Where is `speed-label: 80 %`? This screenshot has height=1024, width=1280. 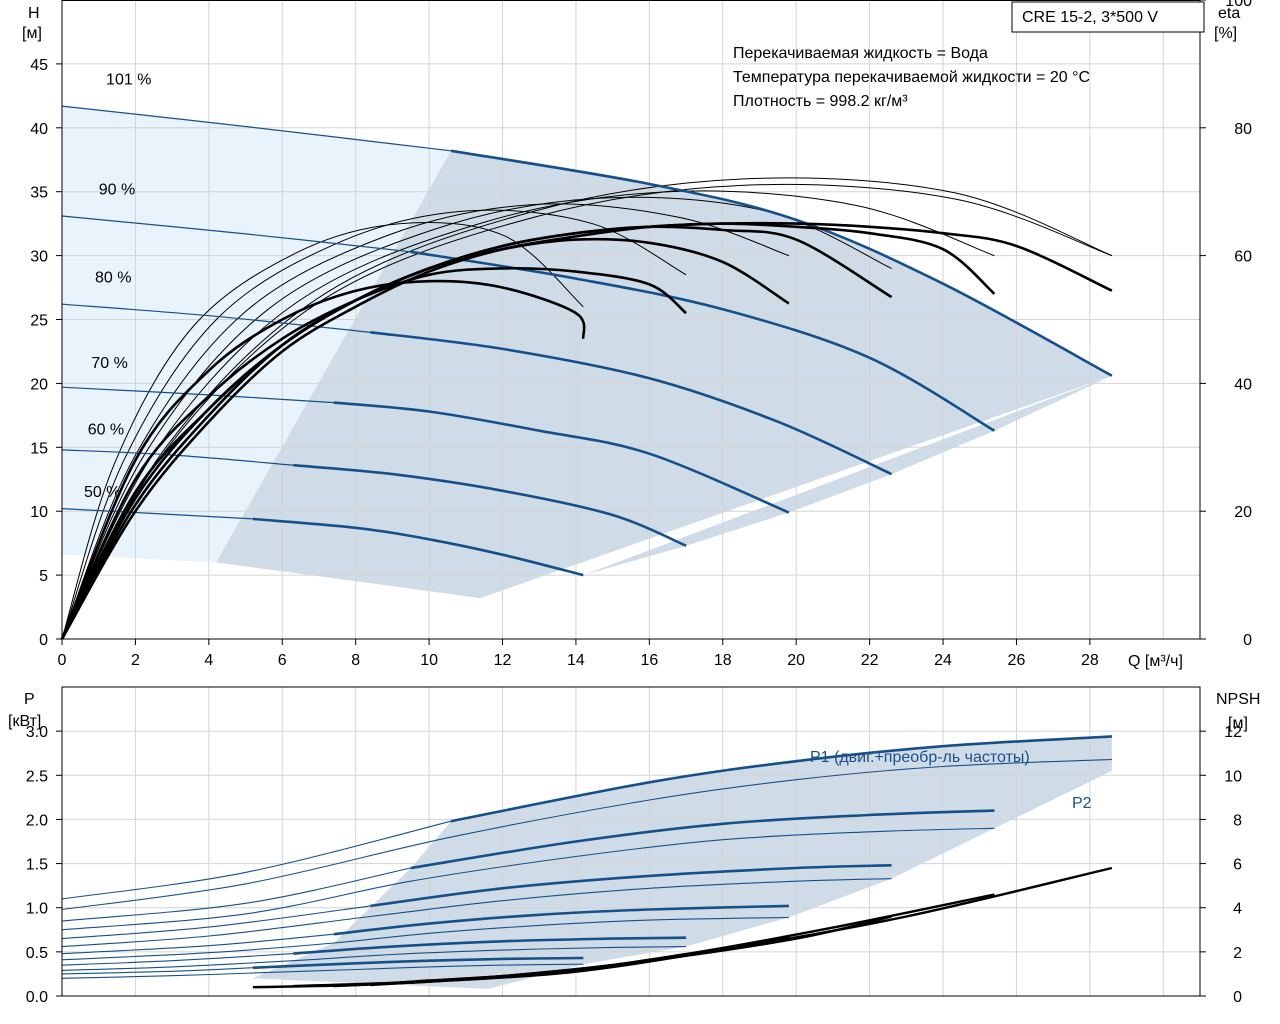
speed-label: 80 % is located at coordinates (113, 277).